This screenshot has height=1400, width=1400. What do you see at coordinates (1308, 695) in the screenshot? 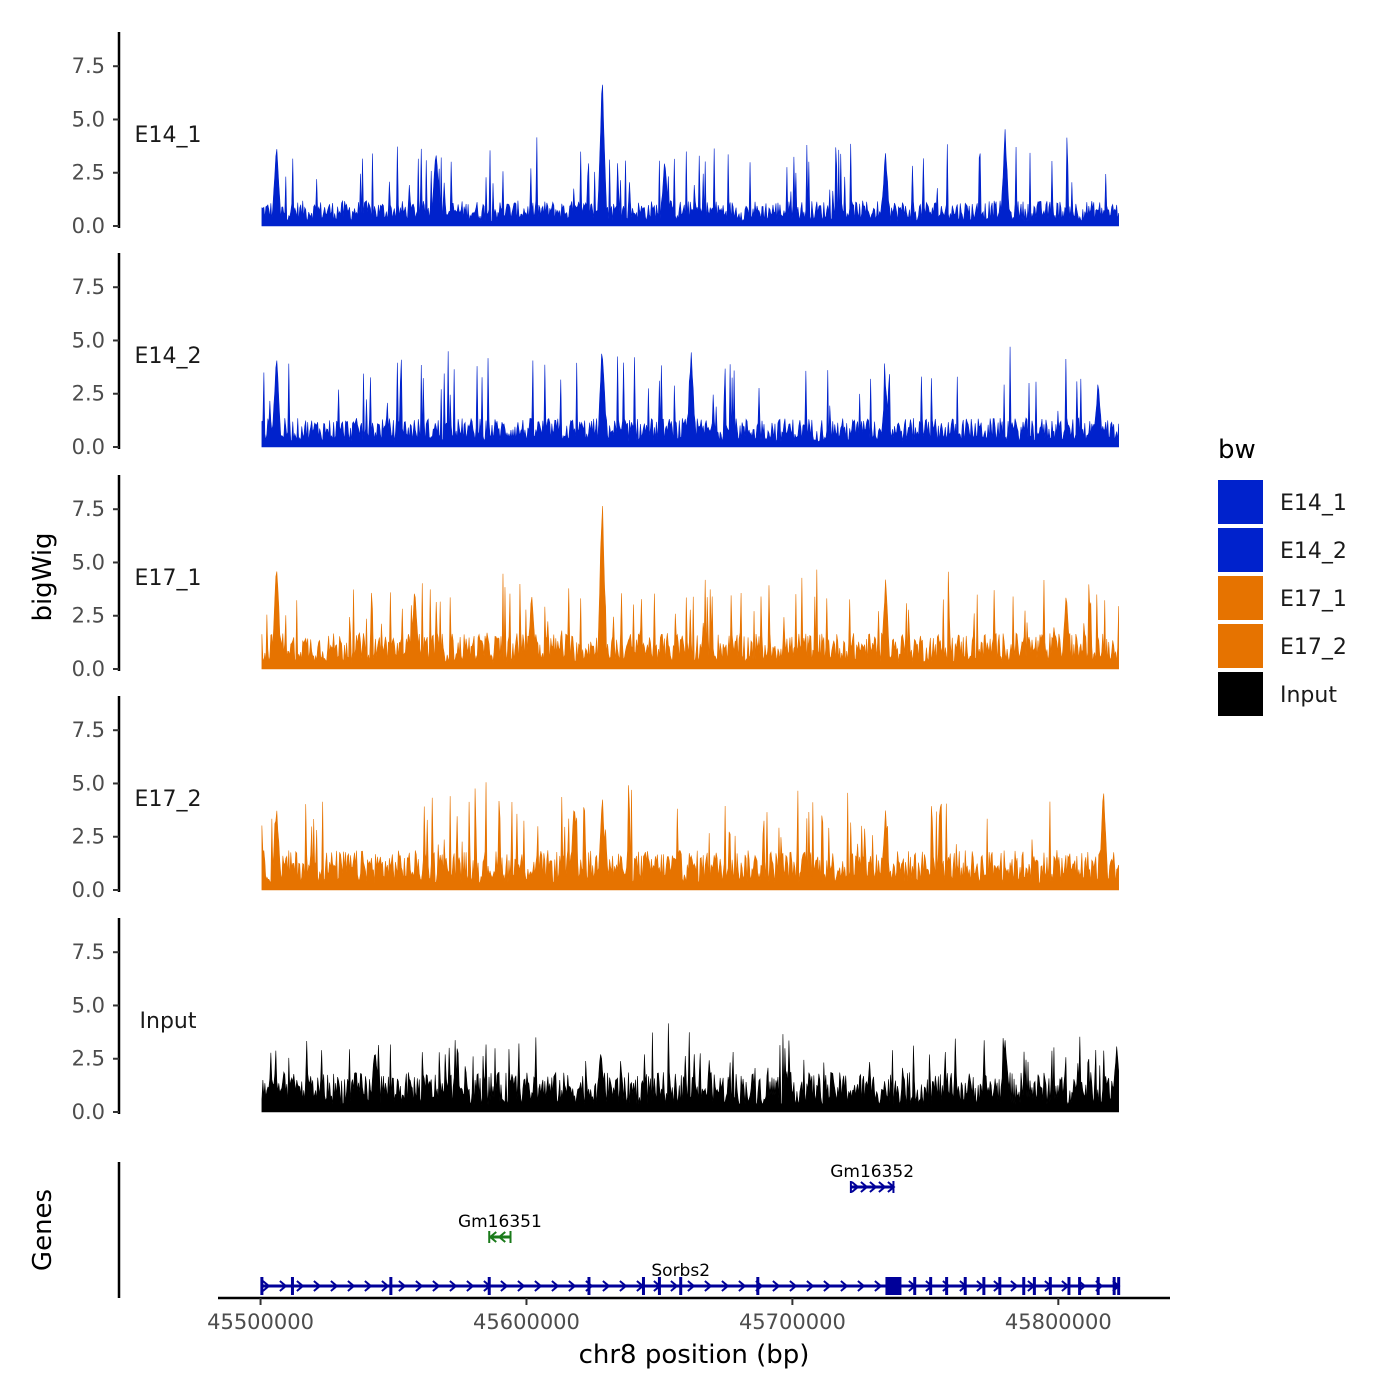
I see `legend-label: Input` at bounding box center [1308, 695].